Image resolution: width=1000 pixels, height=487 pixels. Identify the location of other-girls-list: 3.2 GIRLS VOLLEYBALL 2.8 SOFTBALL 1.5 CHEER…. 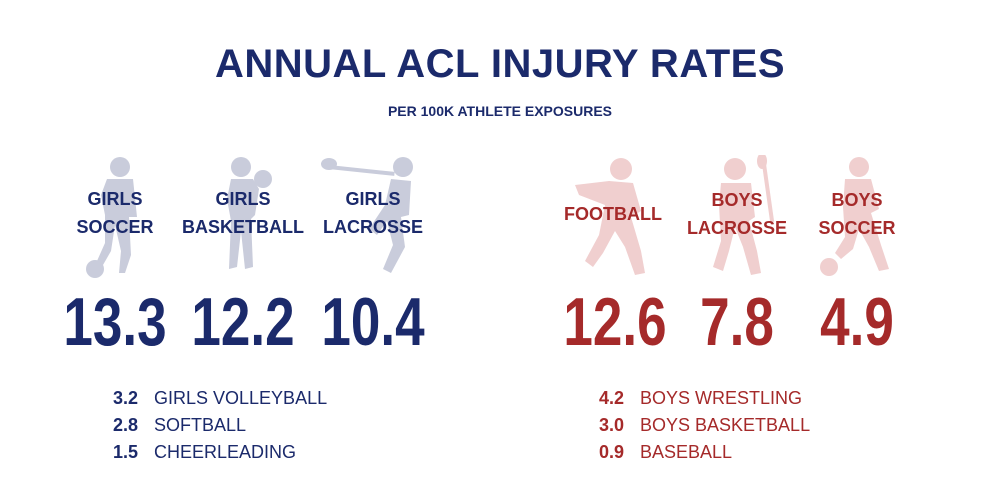
(213, 425).